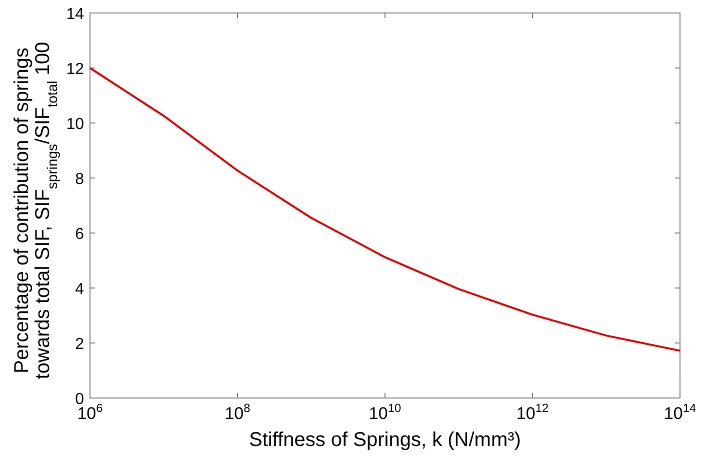 Image resolution: width=704 pixels, height=460 pixels. Describe the element at coordinates (79, 344) in the screenshot. I see `y-tick-label: 2` at that location.